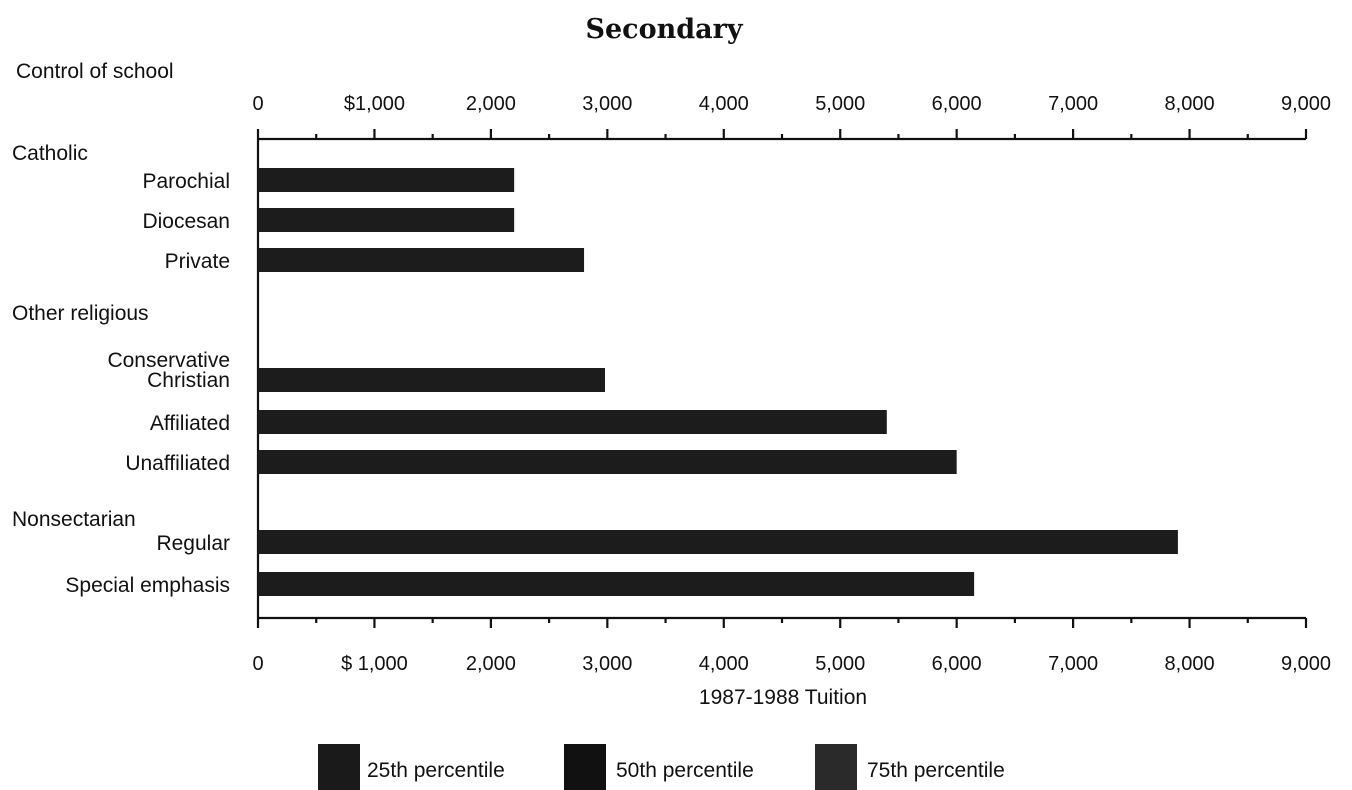 This screenshot has width=1352, height=790. I want to click on bottom-tick-label: 6,000, so click(957, 664).